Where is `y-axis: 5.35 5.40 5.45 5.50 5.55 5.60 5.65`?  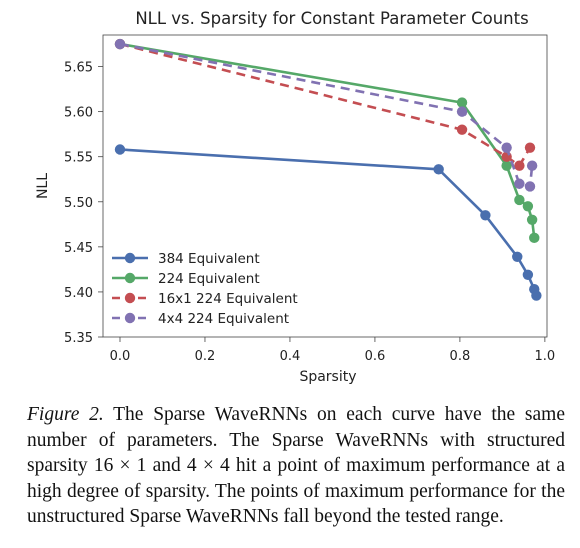
y-axis: 5.35 5.40 5.45 5.50 5.55 5.60 5.65 is located at coordinates (83, 203).